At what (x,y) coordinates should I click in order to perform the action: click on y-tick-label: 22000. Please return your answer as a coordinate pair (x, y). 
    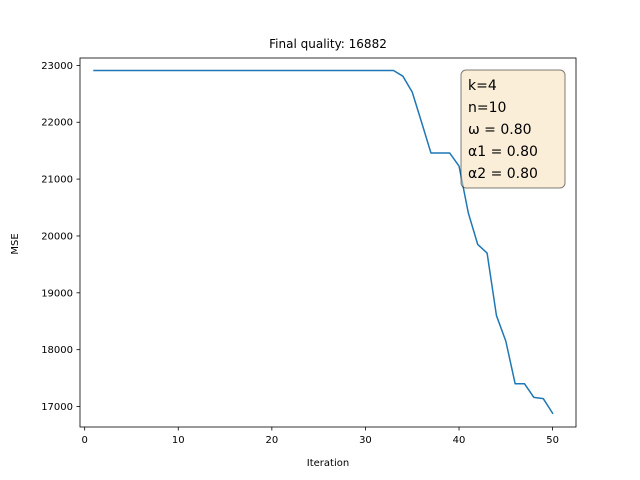
    Looking at the image, I should click on (57, 123).